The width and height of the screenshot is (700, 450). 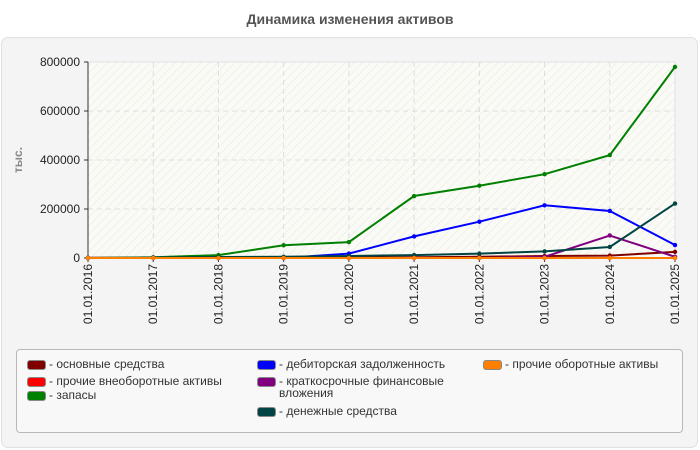 I want to click on legend-item-other-noncurrent: - прочие внеоборотные активы, so click(x=124, y=381).